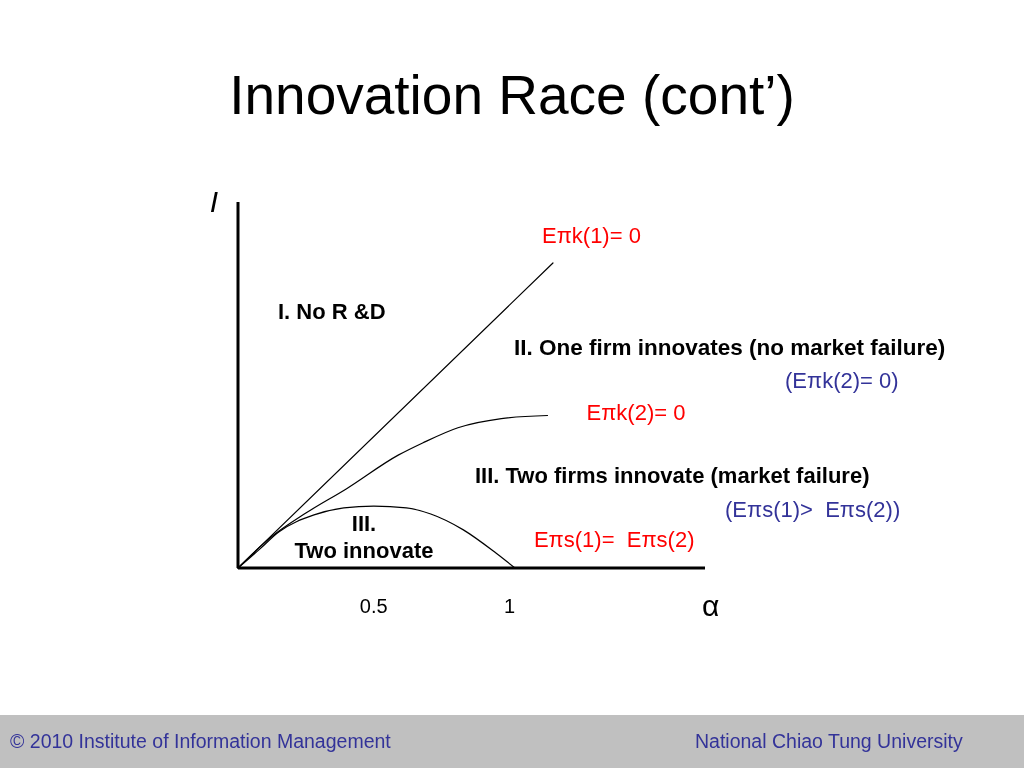 The width and height of the screenshot is (1024, 768). What do you see at coordinates (711, 605) in the screenshot?
I see `x-axis-title: α` at bounding box center [711, 605].